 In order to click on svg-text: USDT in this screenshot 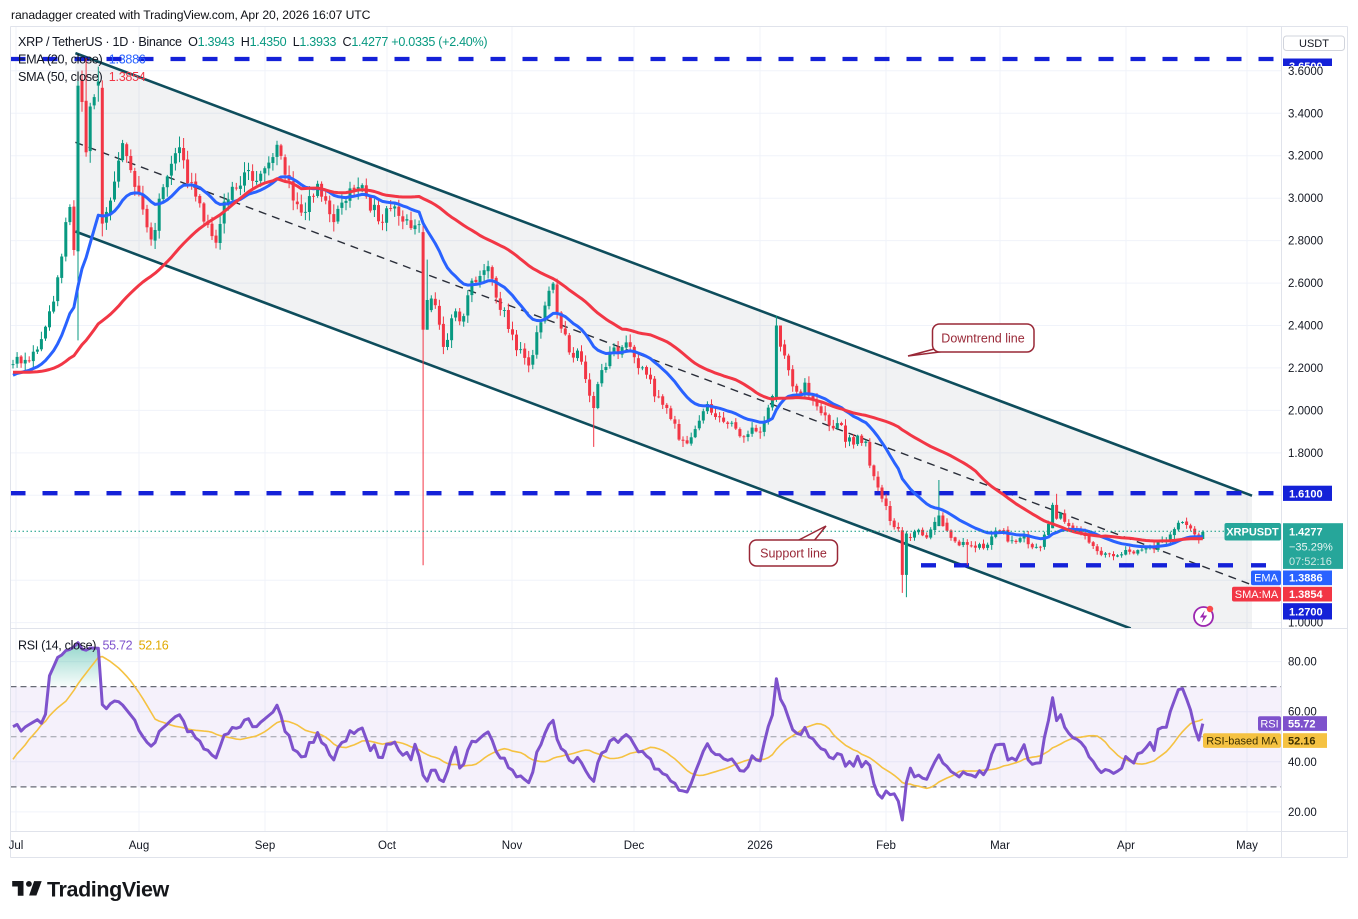, I will do `click(1314, 44)`.